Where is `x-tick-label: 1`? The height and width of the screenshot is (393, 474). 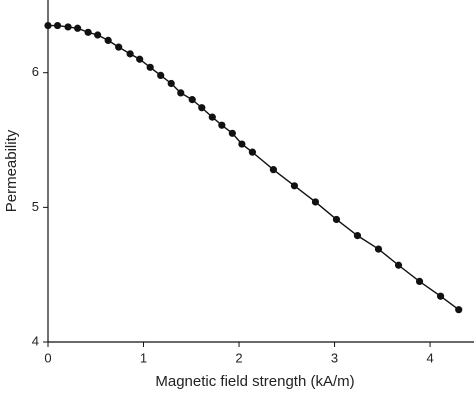 x-tick-label: 1 is located at coordinates (143, 357).